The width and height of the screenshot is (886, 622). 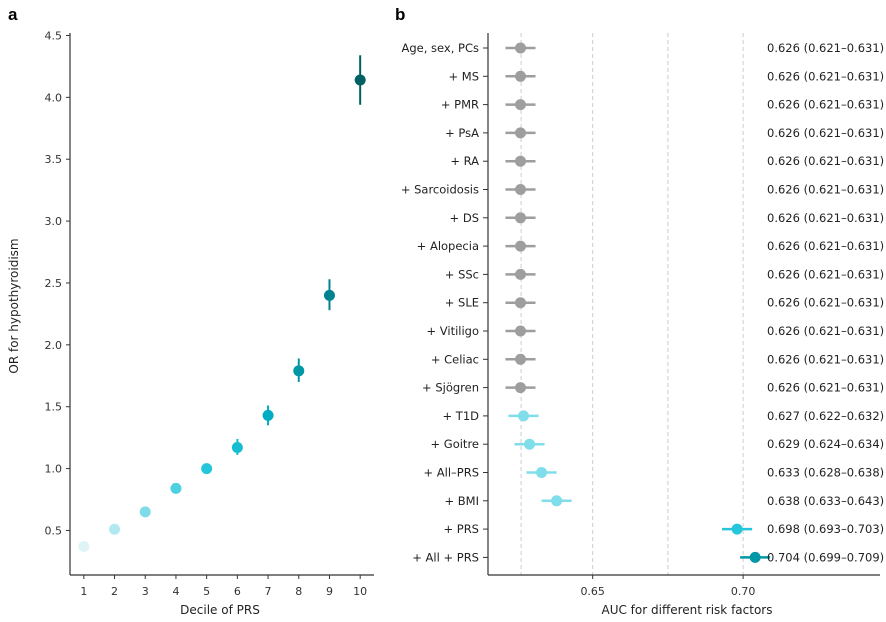 What do you see at coordinates (461, 416) in the screenshot?
I see `row-label: + T1D` at bounding box center [461, 416].